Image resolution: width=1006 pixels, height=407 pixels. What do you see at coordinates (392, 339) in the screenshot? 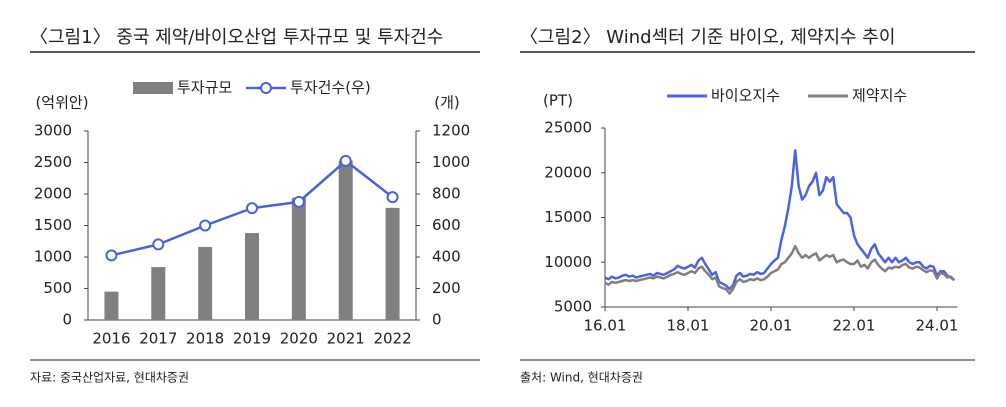
I see `x-tick-label: 2022` at bounding box center [392, 339].